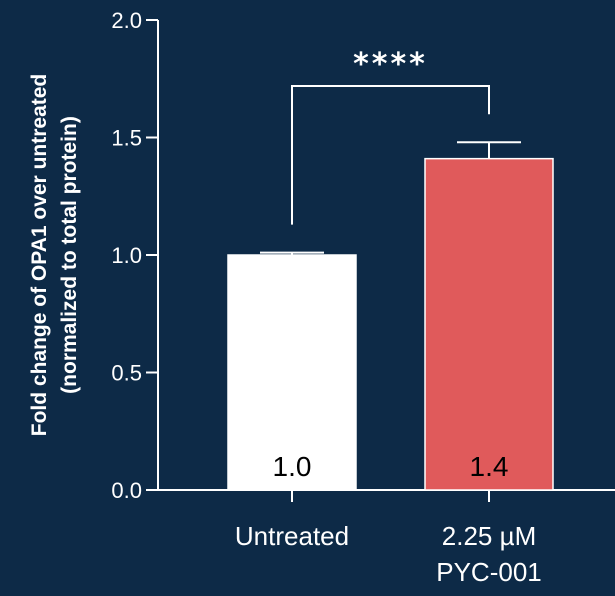  I want to click on bar-value-label: 1.4, so click(489, 466).